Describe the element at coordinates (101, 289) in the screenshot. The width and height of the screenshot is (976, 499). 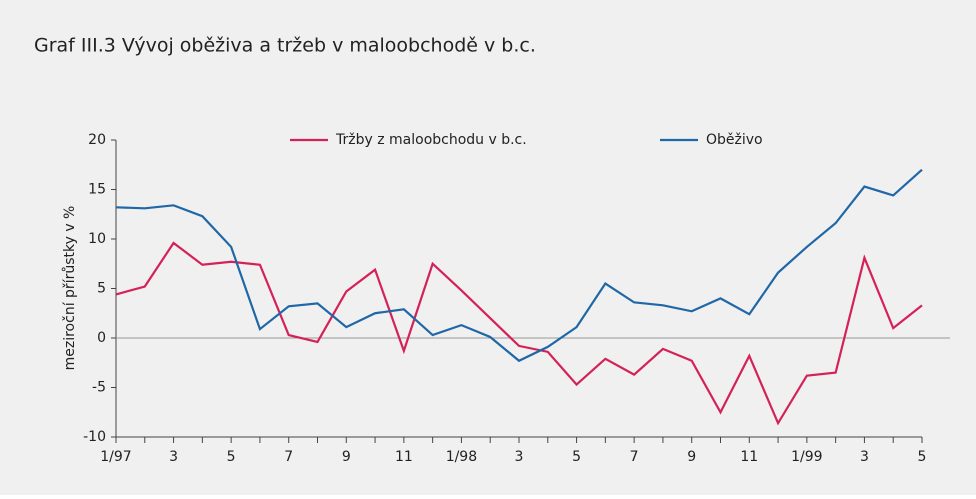
I see `y-tick-label: 5` at that location.